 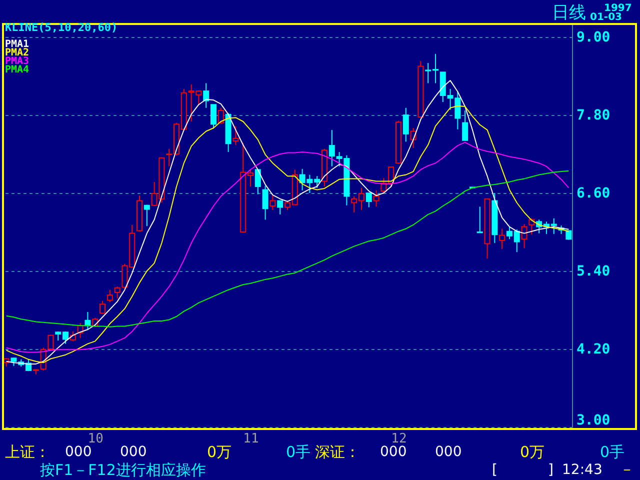 What do you see at coordinates (569, 13) in the screenshot?
I see `chart-title: 日线` at bounding box center [569, 13].